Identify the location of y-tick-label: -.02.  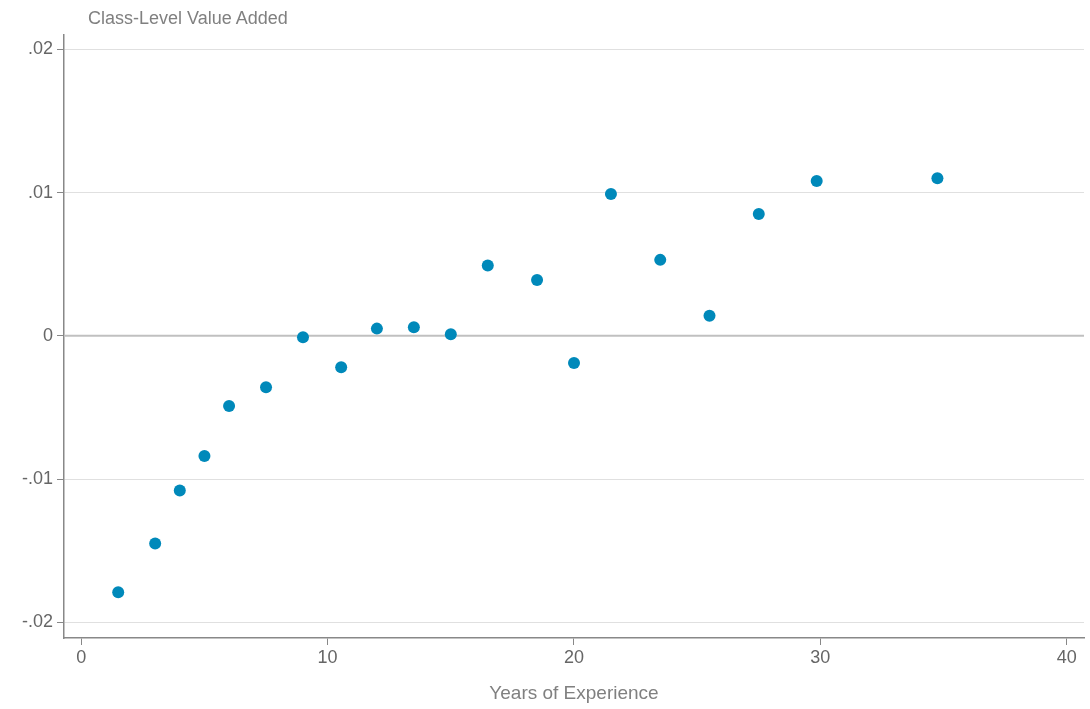
(37, 621).